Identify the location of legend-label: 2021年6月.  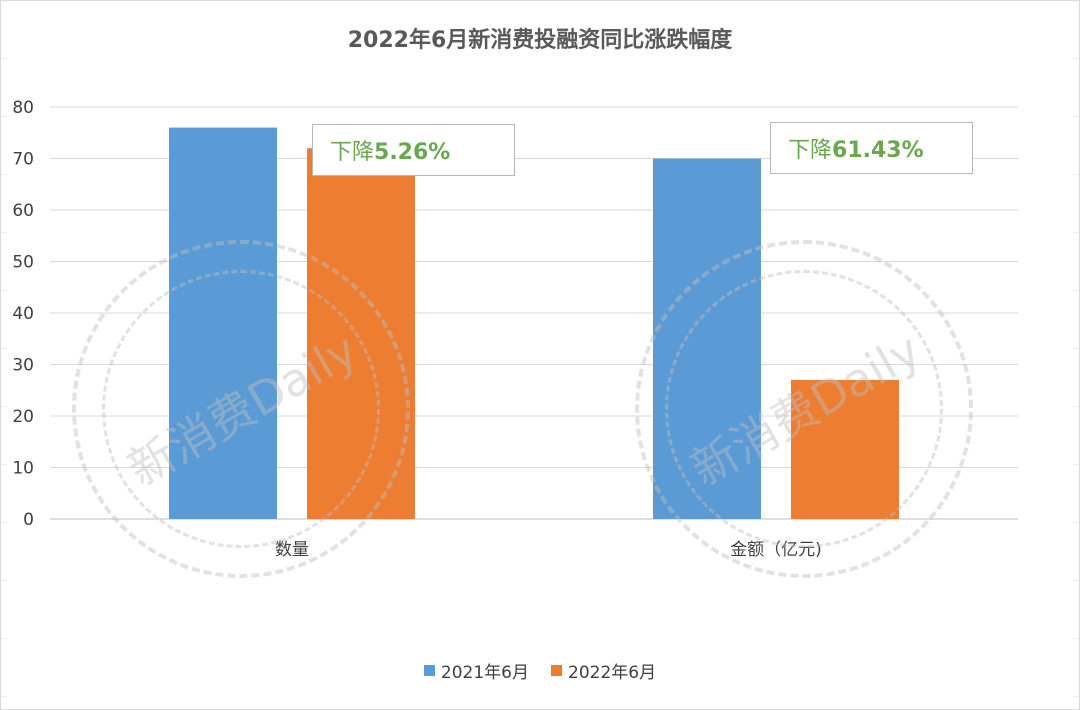
(484, 673).